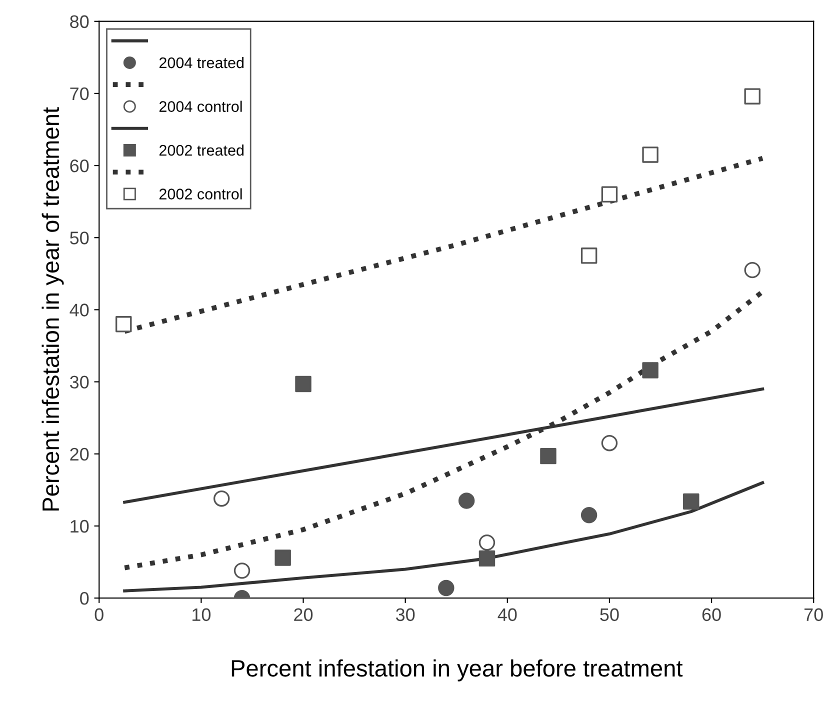 Image resolution: width=826 pixels, height=712 pixels. I want to click on x-tick-label: 70, so click(813, 615).